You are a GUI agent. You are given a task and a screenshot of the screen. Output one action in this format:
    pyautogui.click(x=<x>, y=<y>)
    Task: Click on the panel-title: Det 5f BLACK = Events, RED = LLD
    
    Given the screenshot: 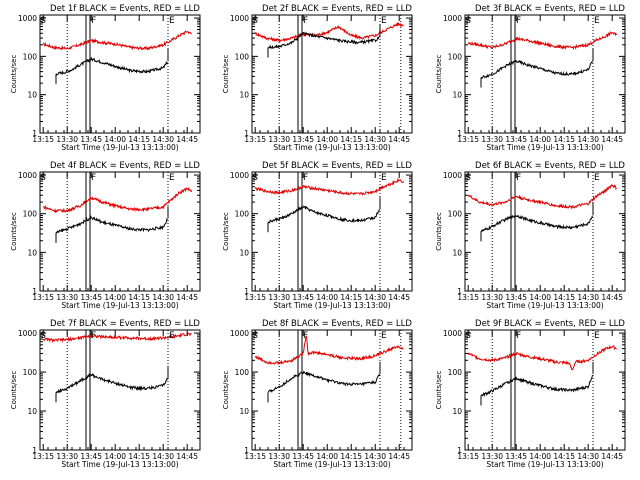 What is the action you would take?
    pyautogui.click(x=337, y=166)
    